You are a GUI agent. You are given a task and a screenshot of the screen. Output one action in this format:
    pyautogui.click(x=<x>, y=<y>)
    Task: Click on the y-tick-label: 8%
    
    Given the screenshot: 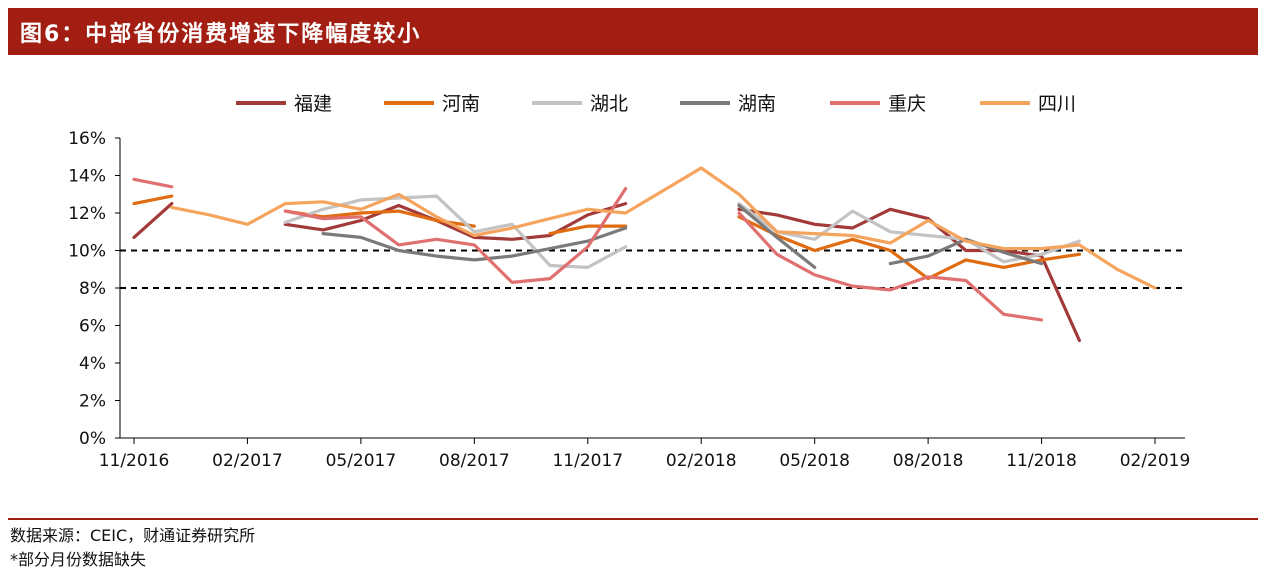 What is the action you would take?
    pyautogui.click(x=92, y=289)
    